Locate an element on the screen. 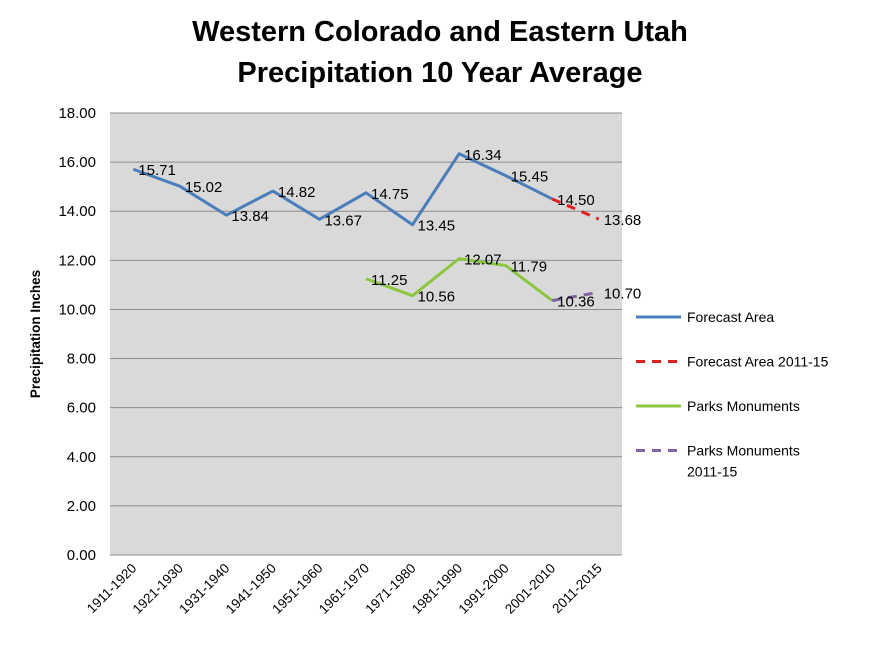 The width and height of the screenshot is (878, 654). x-tick-label: 2001-2010 is located at coordinates (530, 589).